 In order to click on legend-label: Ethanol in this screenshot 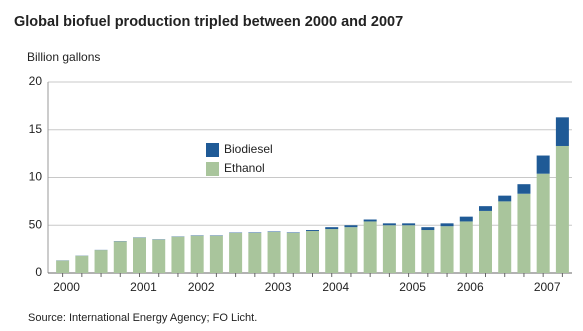, I will do `click(244, 168)`.